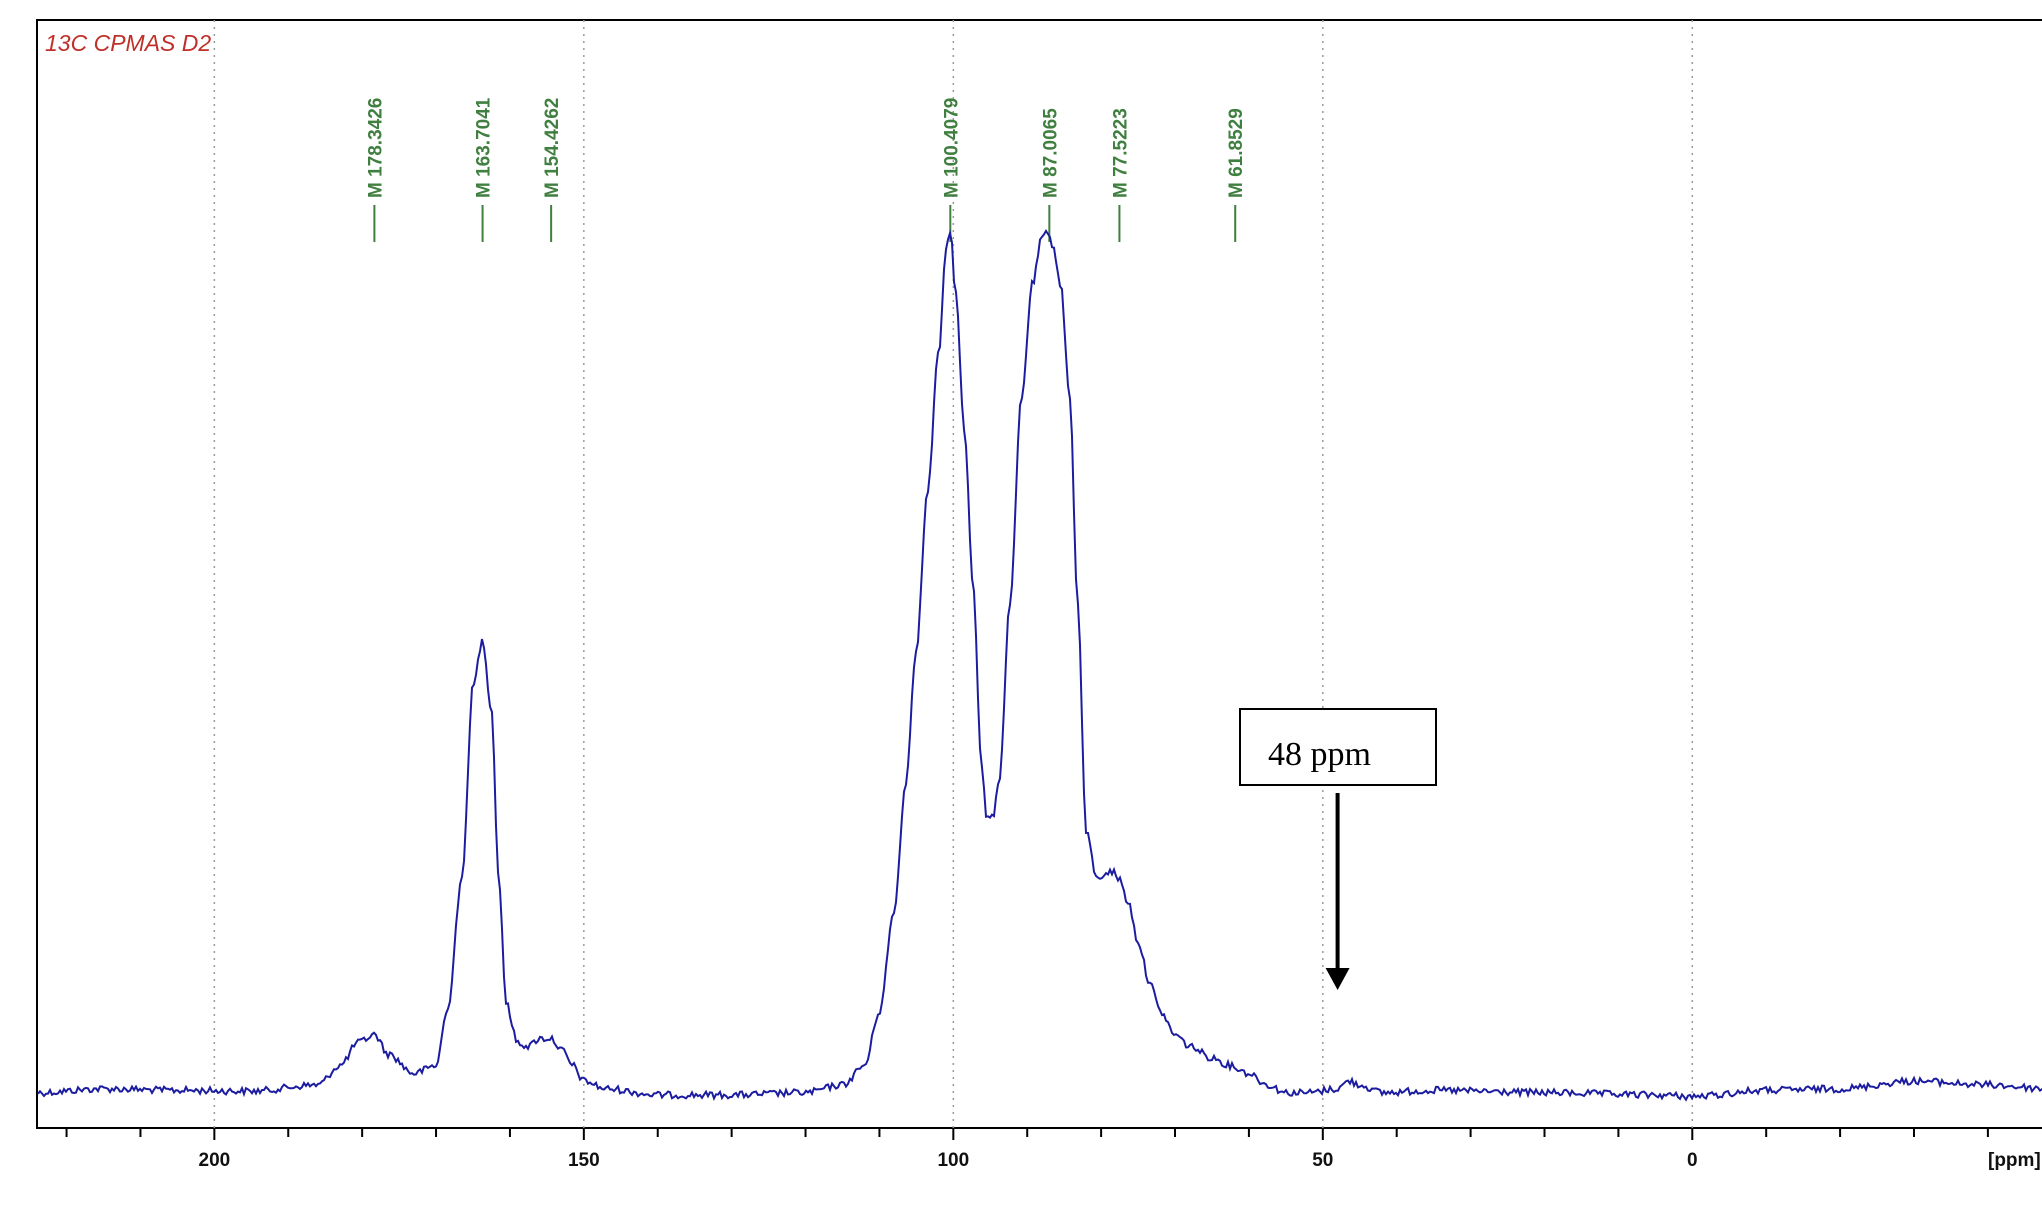  Describe the element at coordinates (1337, 979) in the screenshot. I see `annotation-arrow-head` at that location.